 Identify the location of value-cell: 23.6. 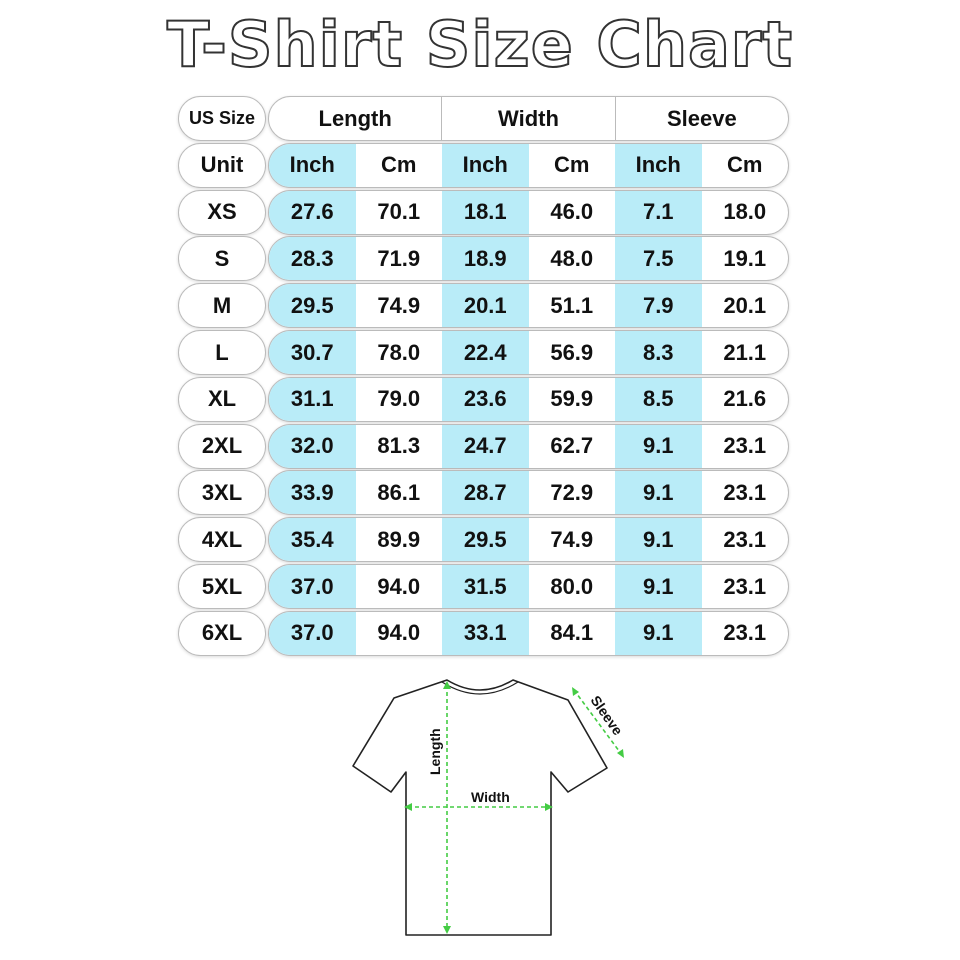
(485, 399).